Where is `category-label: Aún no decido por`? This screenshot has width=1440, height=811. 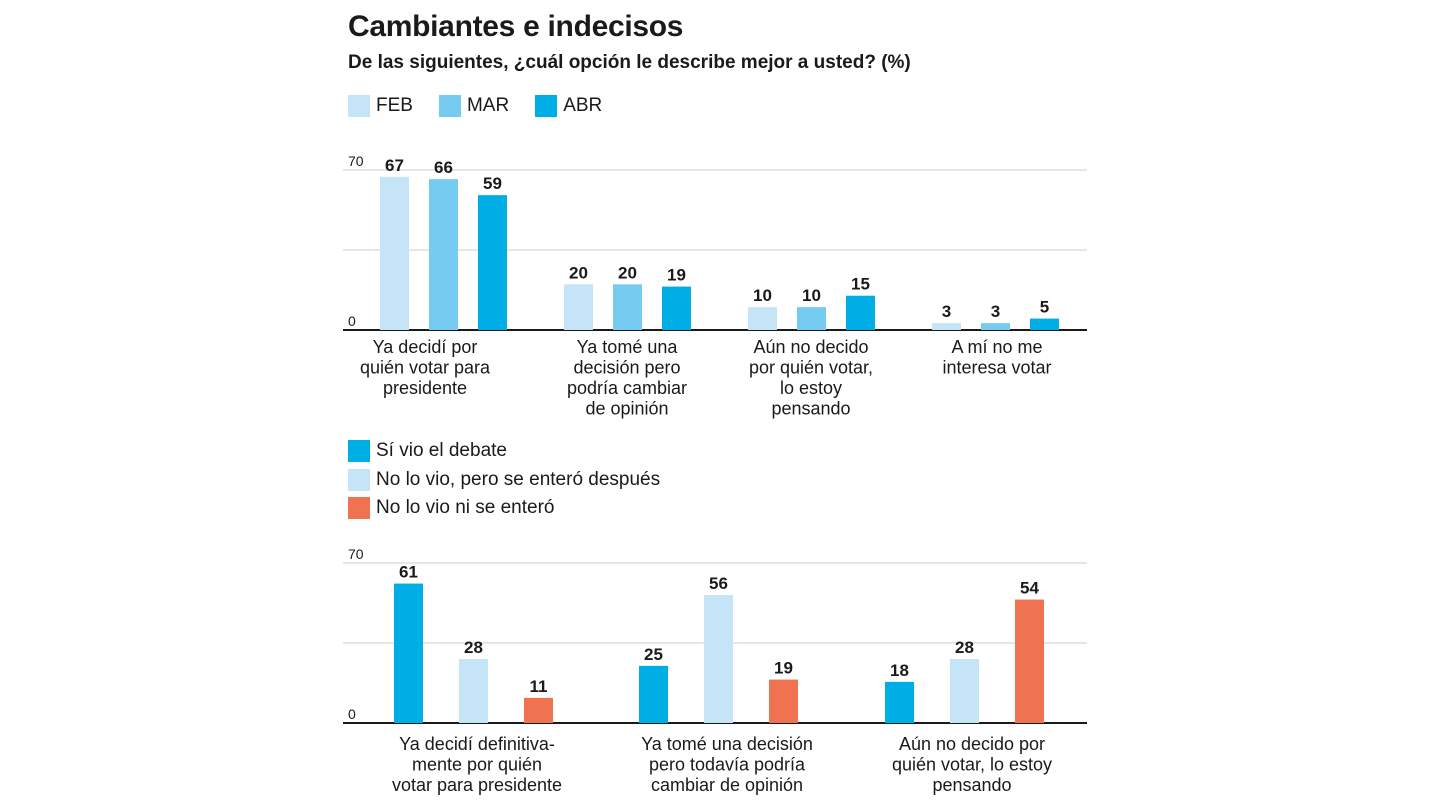
category-label: Aún no decido por is located at coordinates (972, 744).